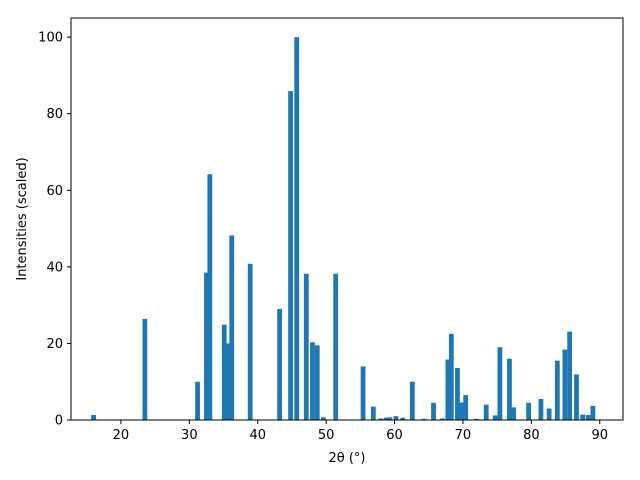 This screenshot has height=480, width=640. I want to click on y-tick-label: 0, so click(59, 421).